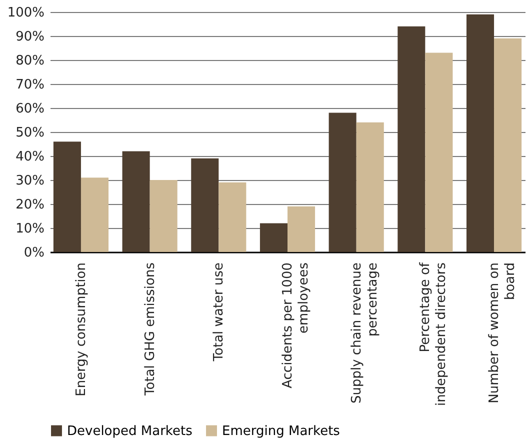 The height and width of the screenshot is (444, 531). I want to click on y-tick-label: 50%, so click(30, 133).